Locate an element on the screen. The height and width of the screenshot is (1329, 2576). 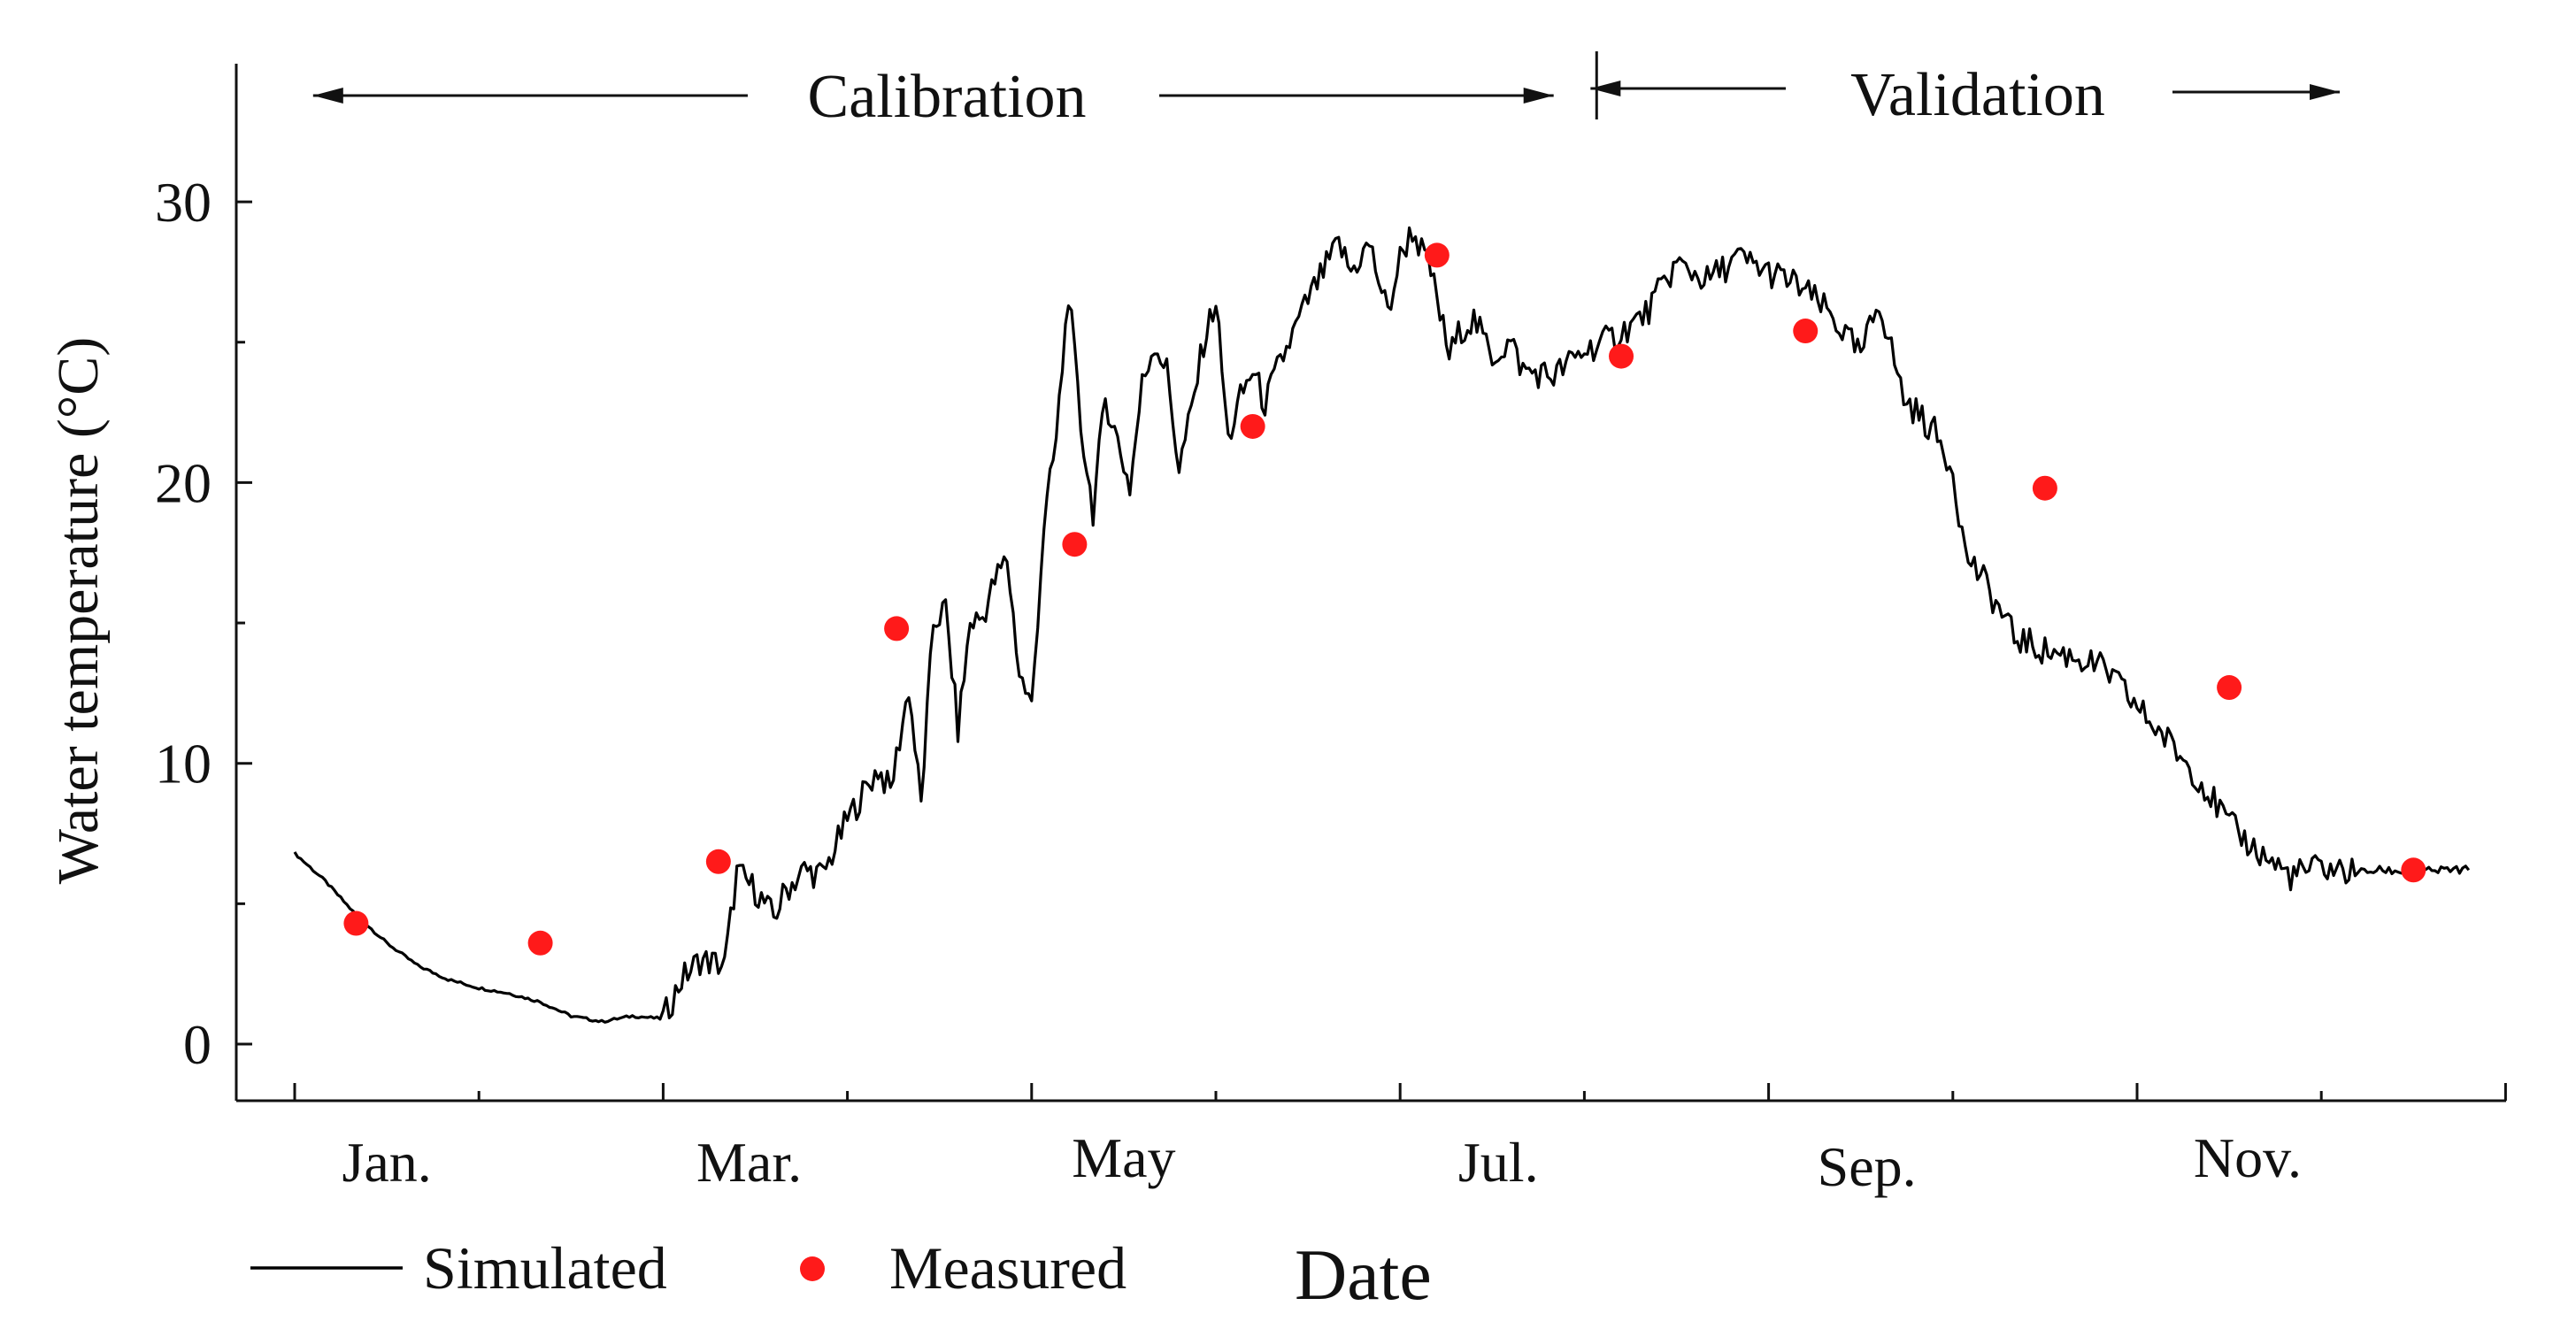
legend: Simulated Measured is located at coordinates (688, 1268).